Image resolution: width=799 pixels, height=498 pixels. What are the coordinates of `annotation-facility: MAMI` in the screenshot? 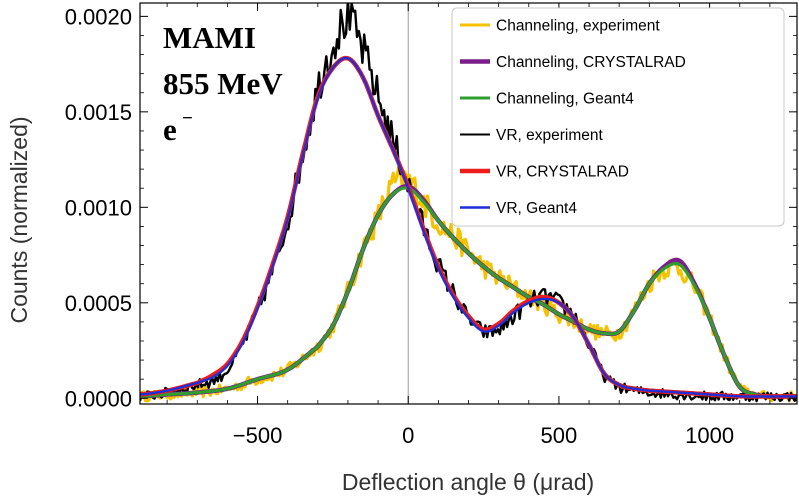 It's located at (209, 37).